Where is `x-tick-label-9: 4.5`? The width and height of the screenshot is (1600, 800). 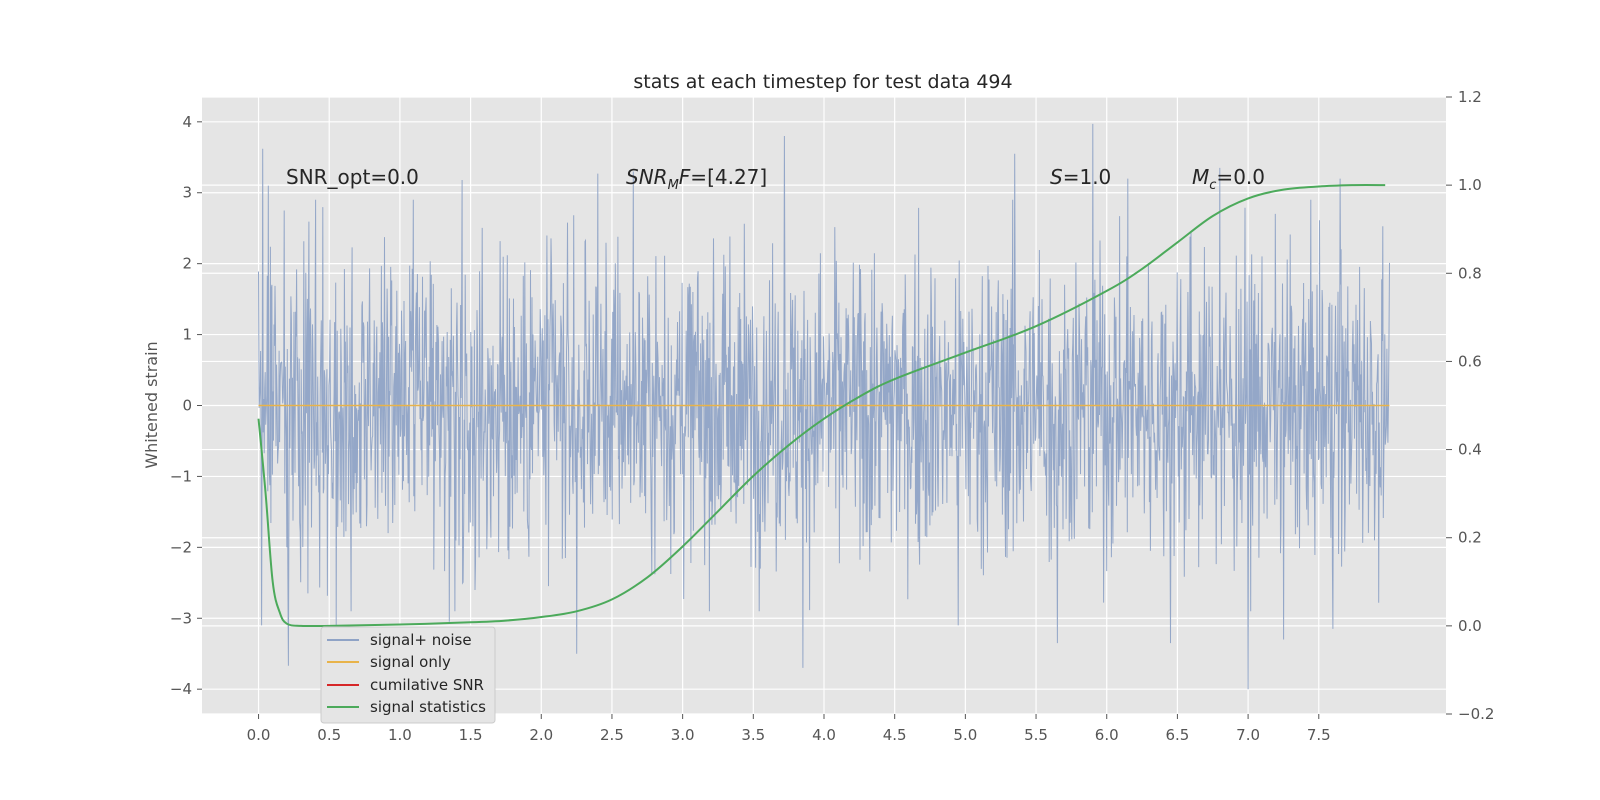
x-tick-label-9: 4.5 is located at coordinates (895, 735).